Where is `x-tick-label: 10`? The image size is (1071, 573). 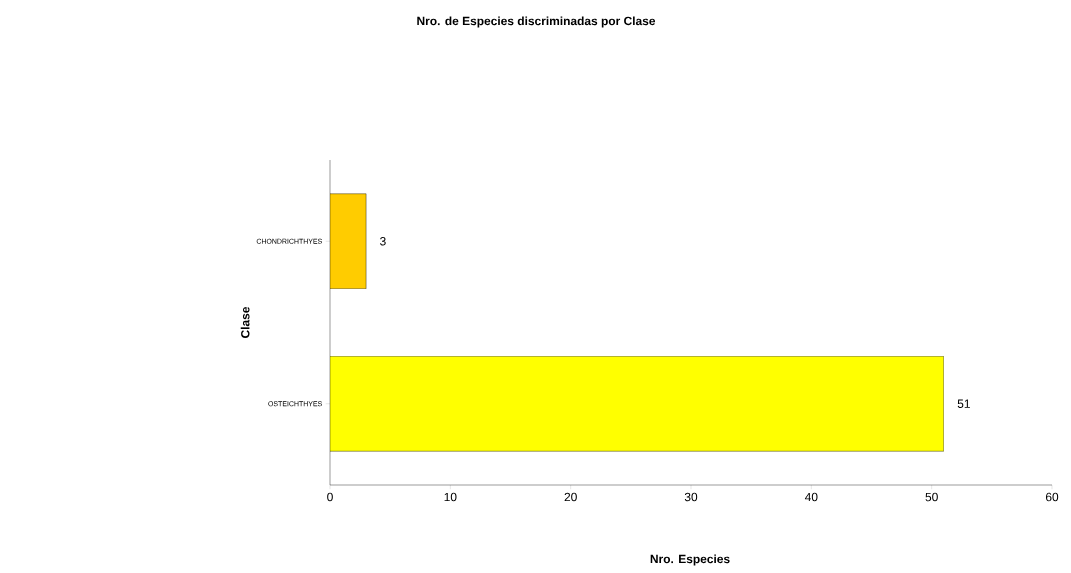
x-tick-label: 10 is located at coordinates (450, 497).